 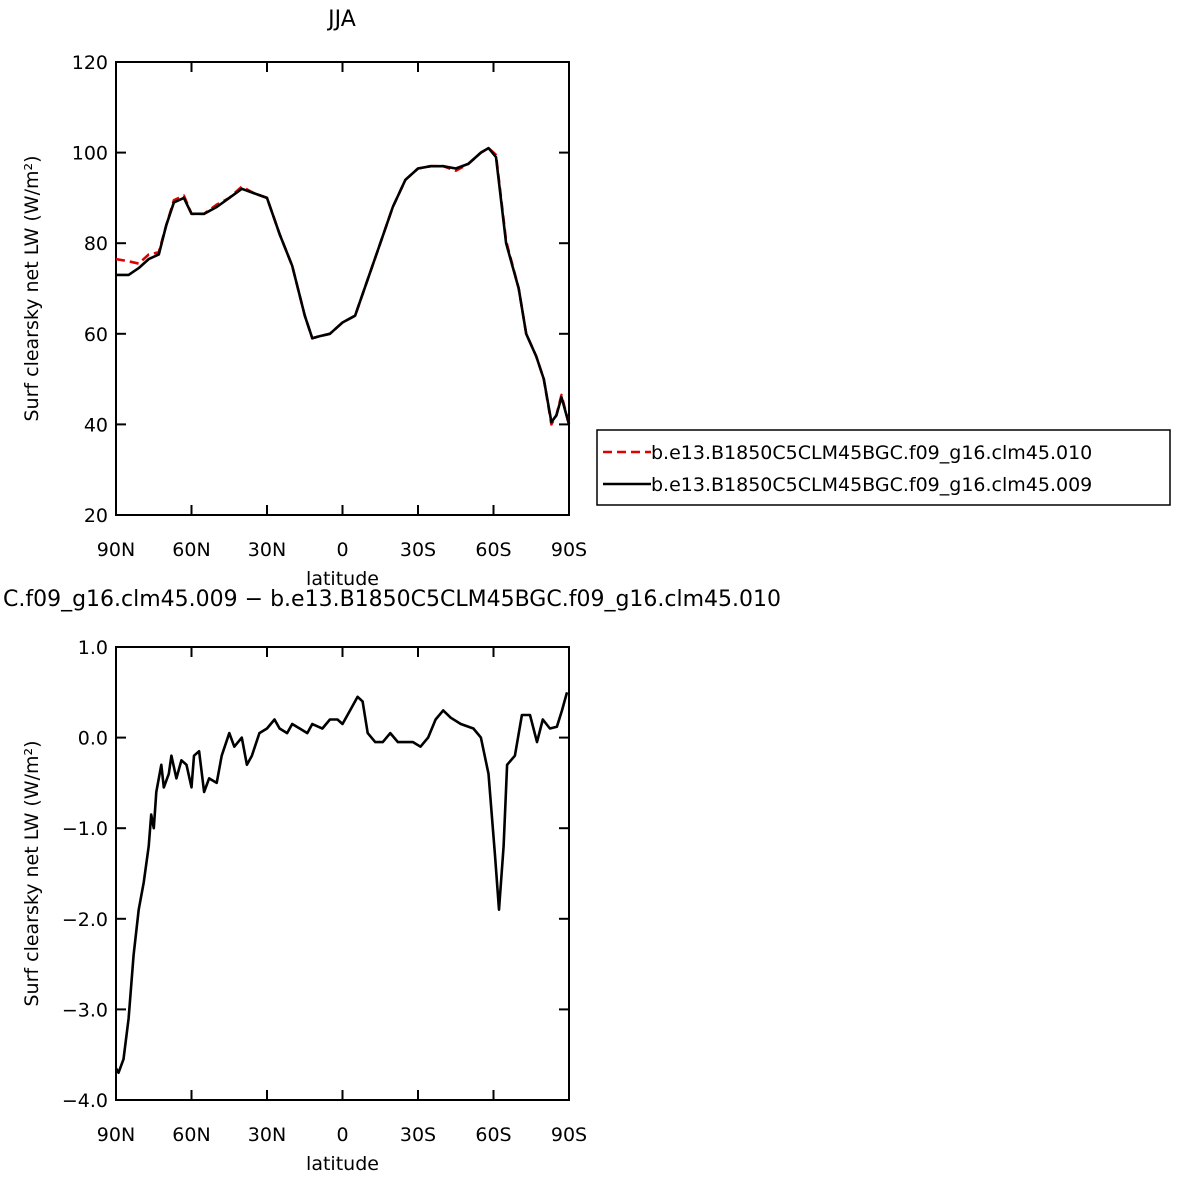 I want to click on y-tick-label: 0.0, so click(x=93, y=739).